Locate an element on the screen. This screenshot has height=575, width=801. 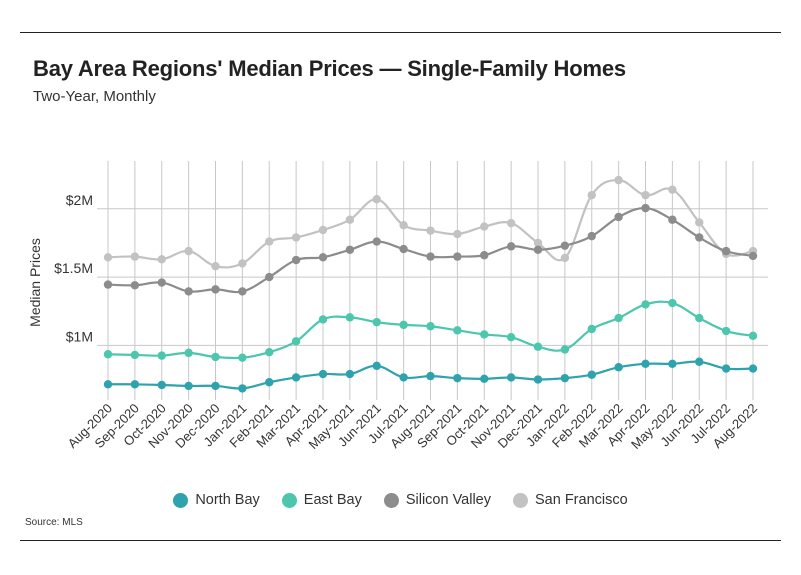
top-rule is located at coordinates (400, 32).